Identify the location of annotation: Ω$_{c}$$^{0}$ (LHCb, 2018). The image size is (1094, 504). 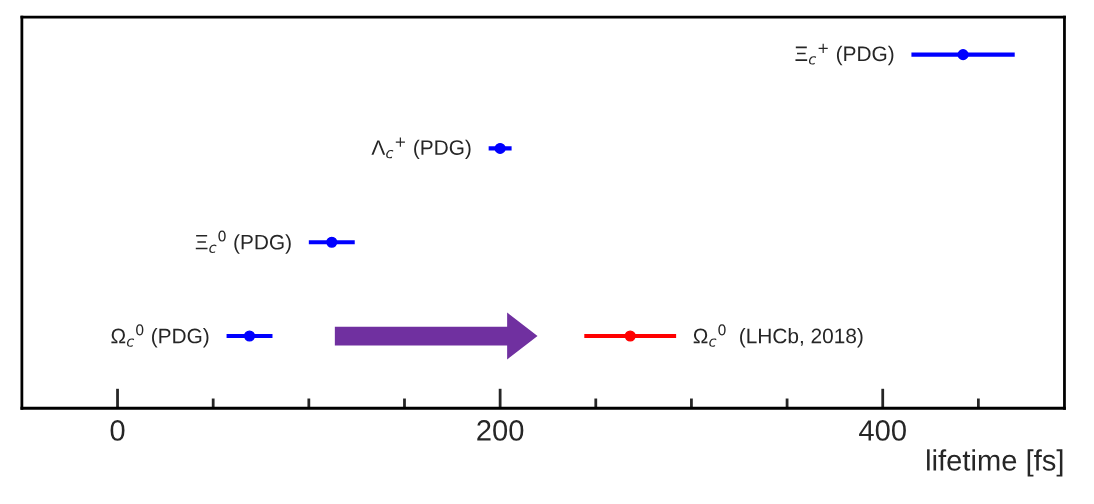
(778, 336).